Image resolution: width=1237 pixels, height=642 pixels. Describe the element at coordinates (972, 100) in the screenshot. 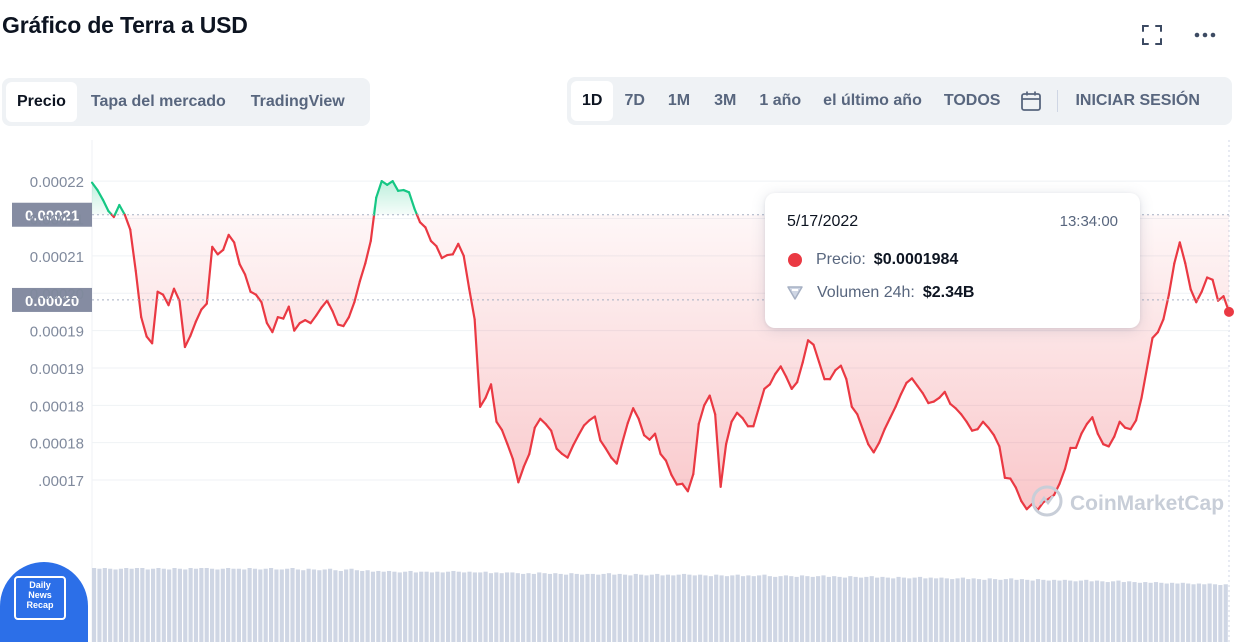

I see `range-all: TODOS` at that location.